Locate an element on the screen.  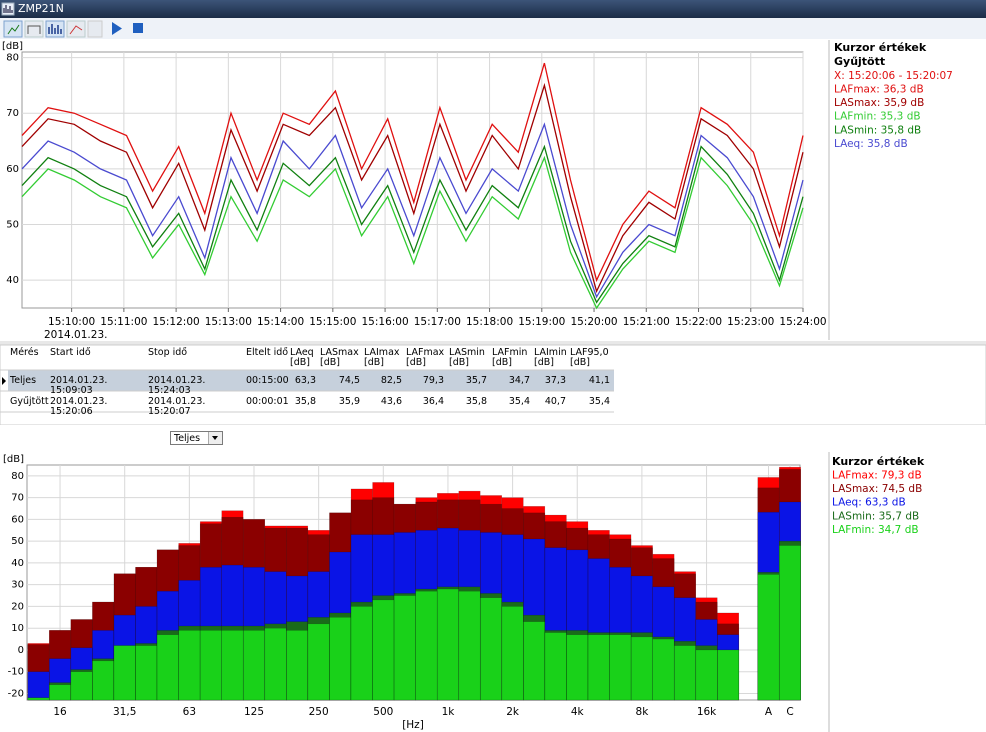
table-cell: 40,7 is located at coordinates (555, 401).